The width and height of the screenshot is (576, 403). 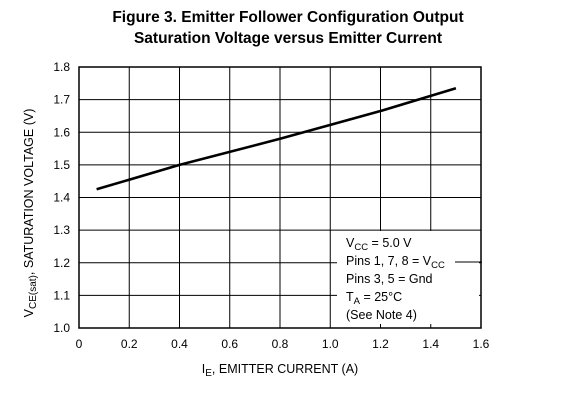 I want to click on y-tick-labels: 1.0 1.1 1.2 1.3 1.4 1.5 1.6 1.7 1.8, so click(x=61, y=197).